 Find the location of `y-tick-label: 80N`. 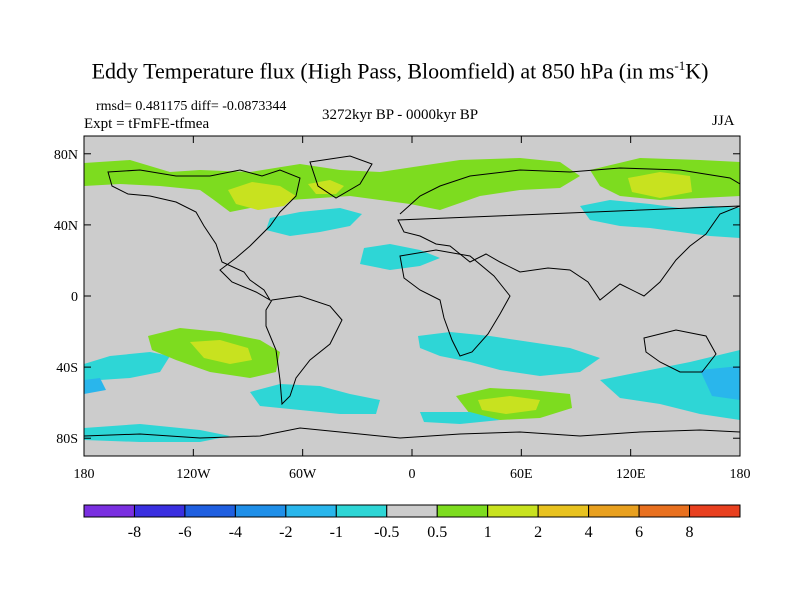

y-tick-label: 80N is located at coordinates (66, 155).